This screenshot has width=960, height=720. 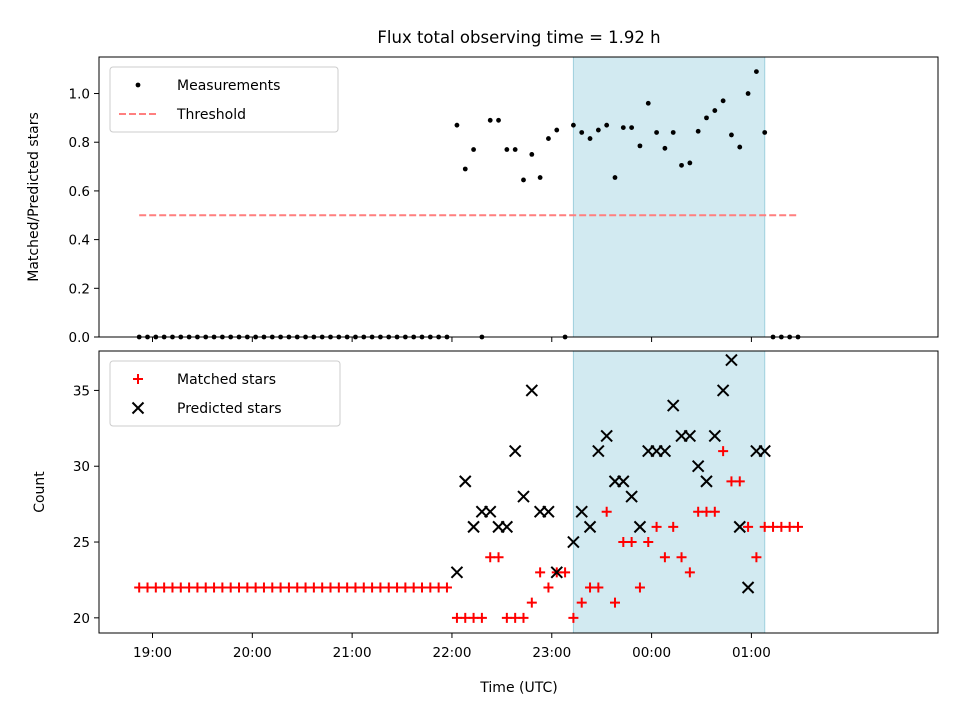 I want to click on y-tick-label: 0.4, so click(x=79, y=241).